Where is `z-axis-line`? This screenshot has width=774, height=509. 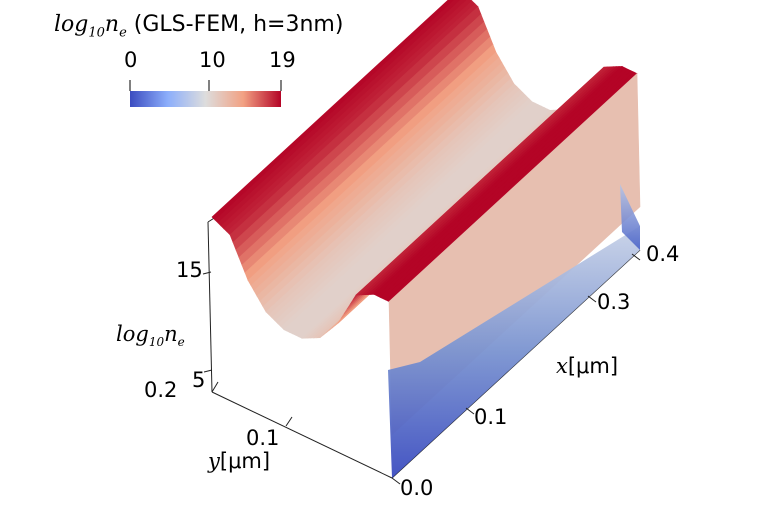 z-axis-line is located at coordinates (210, 307).